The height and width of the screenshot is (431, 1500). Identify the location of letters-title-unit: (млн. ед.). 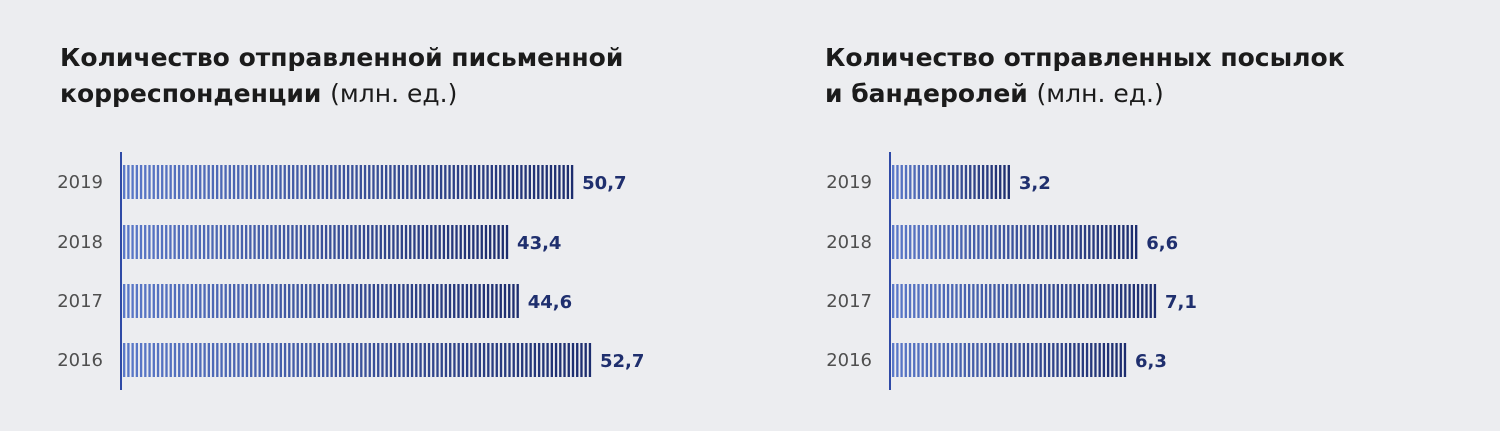
(394, 93).